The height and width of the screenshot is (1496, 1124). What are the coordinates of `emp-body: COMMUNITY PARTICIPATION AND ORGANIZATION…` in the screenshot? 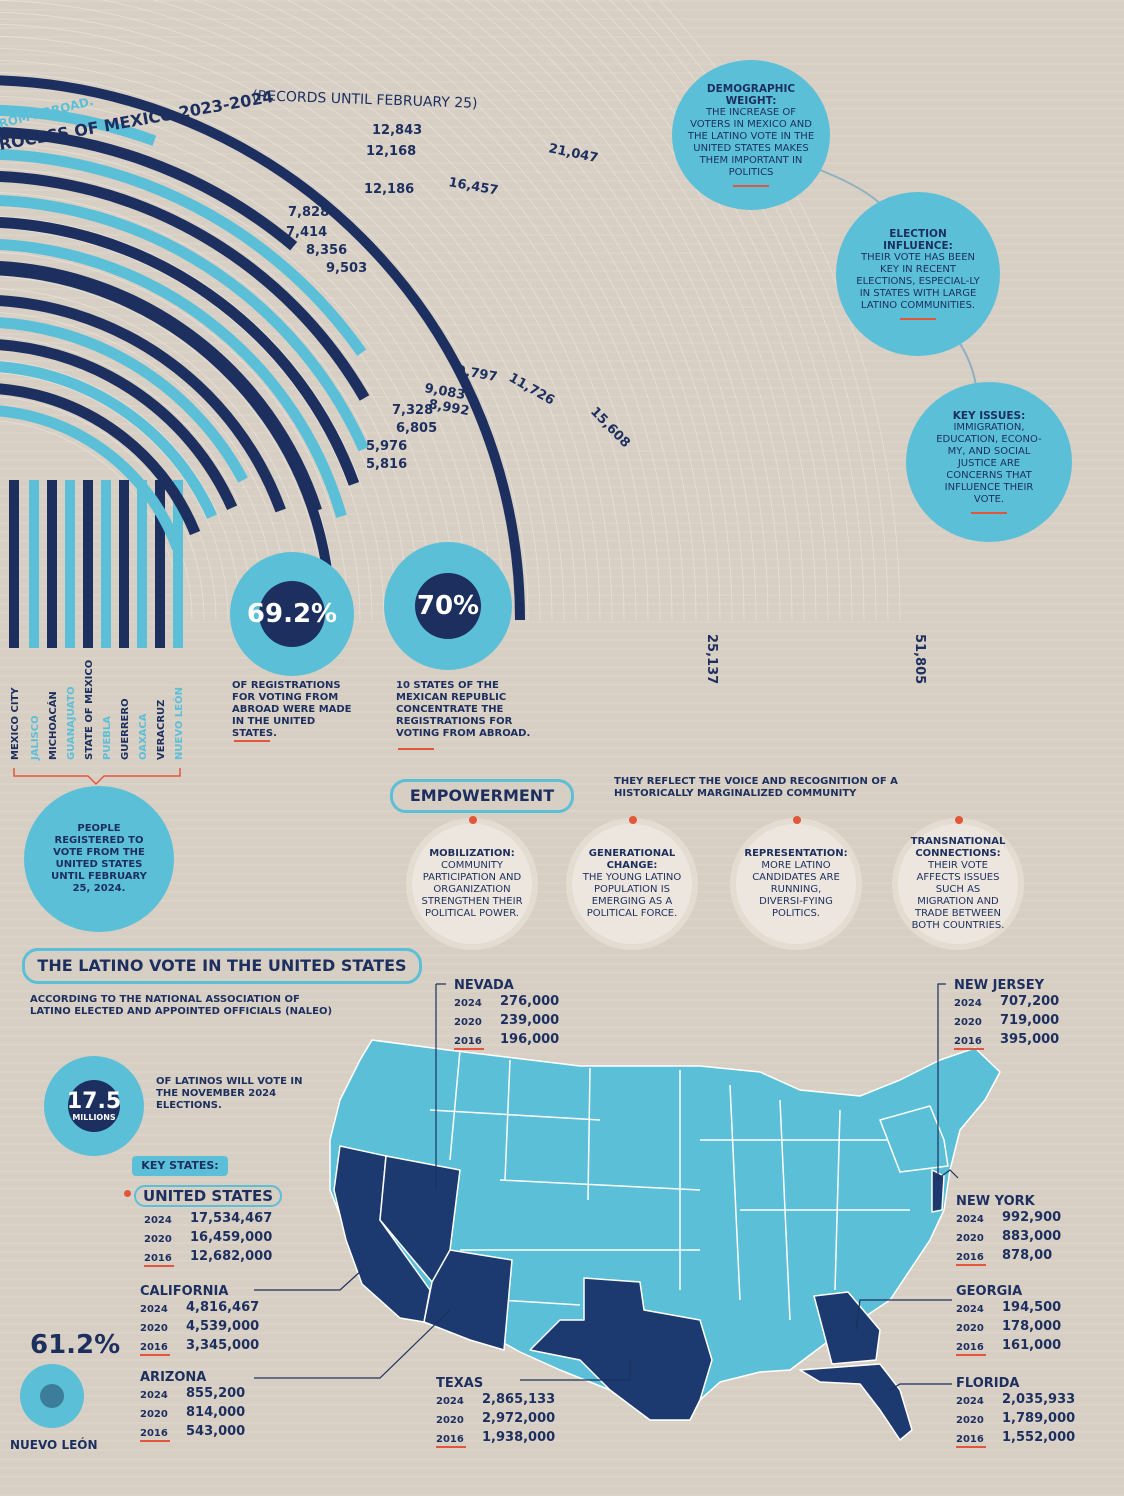 It's located at (472, 889).